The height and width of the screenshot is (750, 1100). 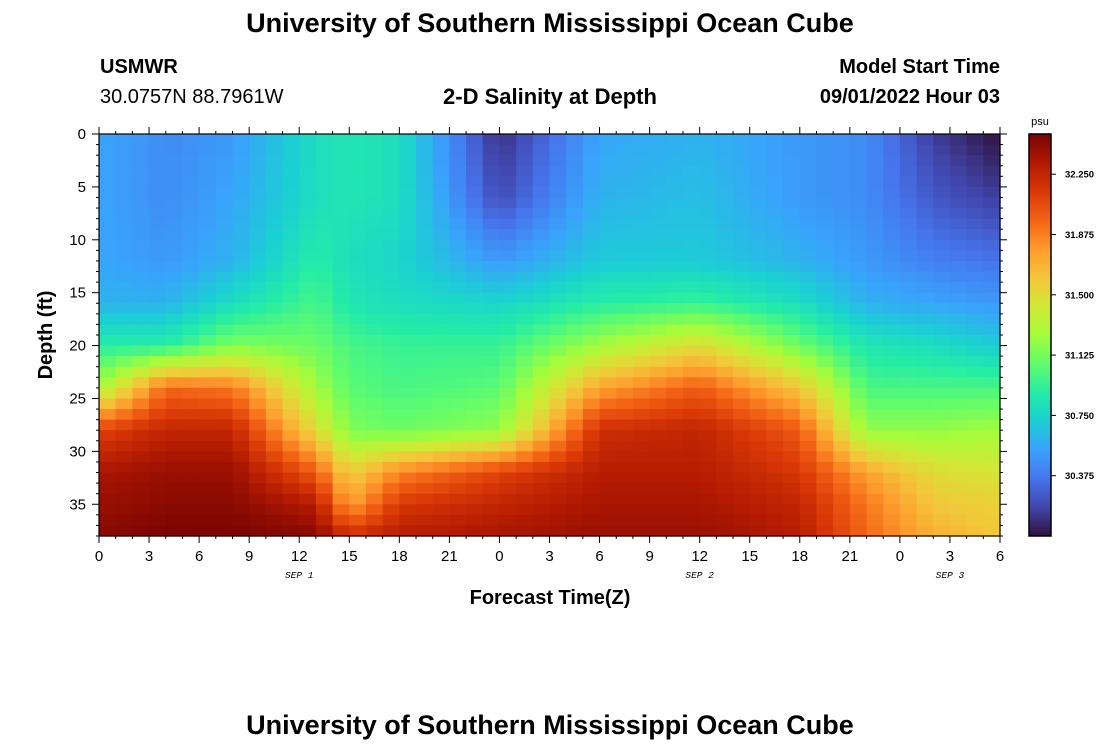 What do you see at coordinates (919, 67) in the screenshot?
I see `model-start-label: Model Start Time` at bounding box center [919, 67].